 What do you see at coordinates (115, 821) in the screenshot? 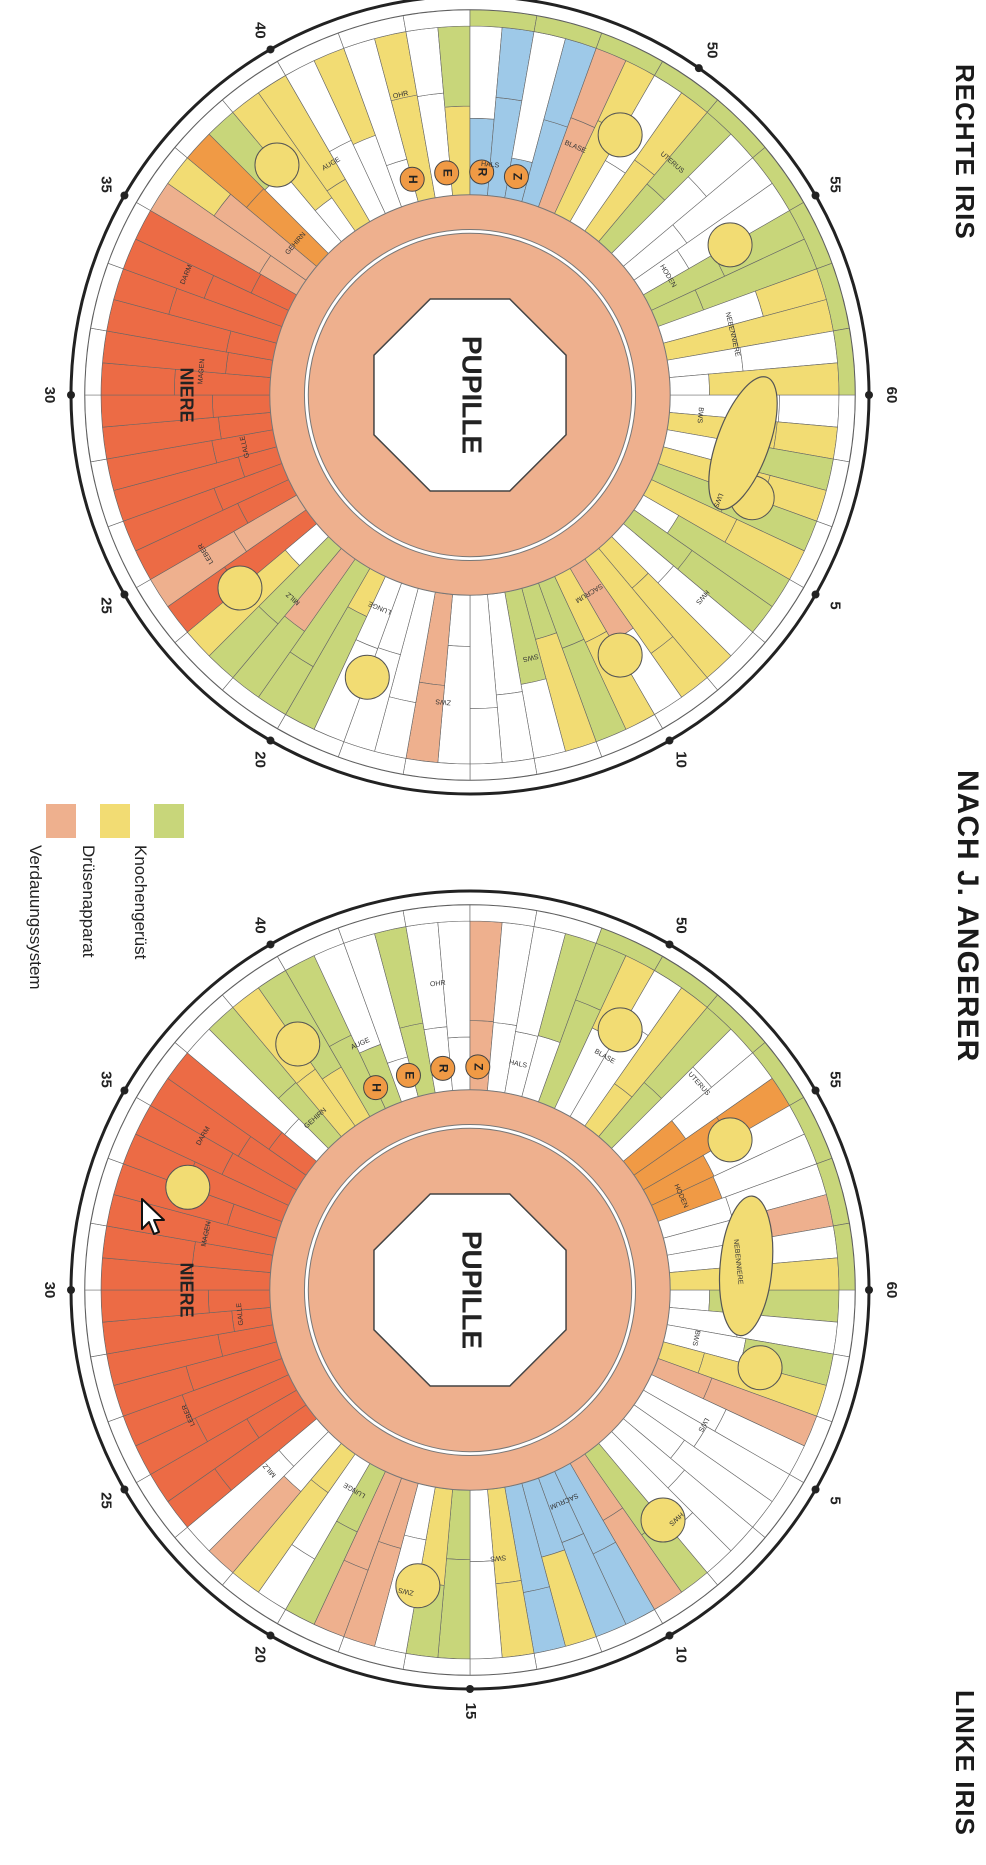
I see `legend-swatch-gland` at bounding box center [115, 821].